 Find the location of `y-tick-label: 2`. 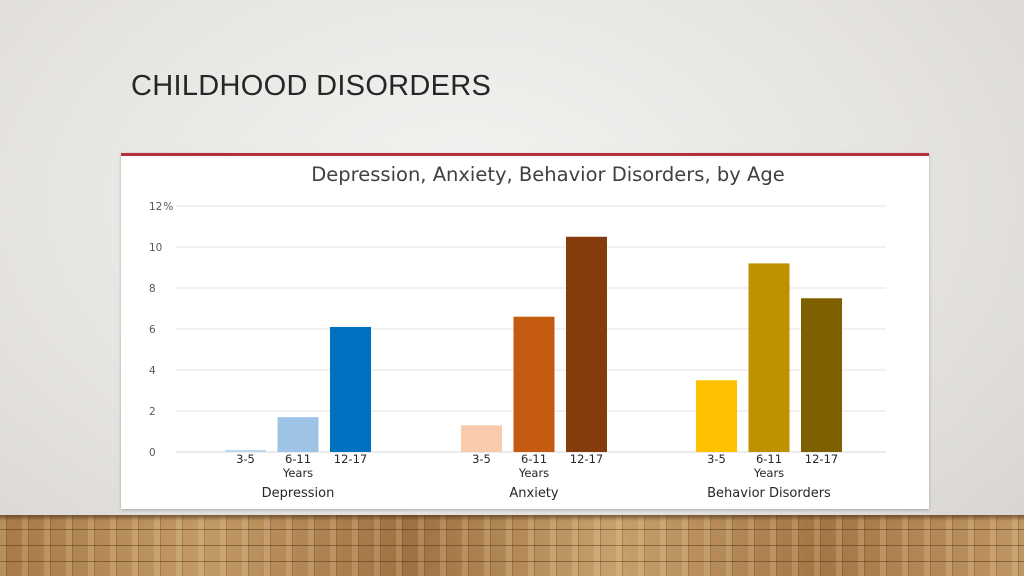

y-tick-label: 2 is located at coordinates (152, 412).